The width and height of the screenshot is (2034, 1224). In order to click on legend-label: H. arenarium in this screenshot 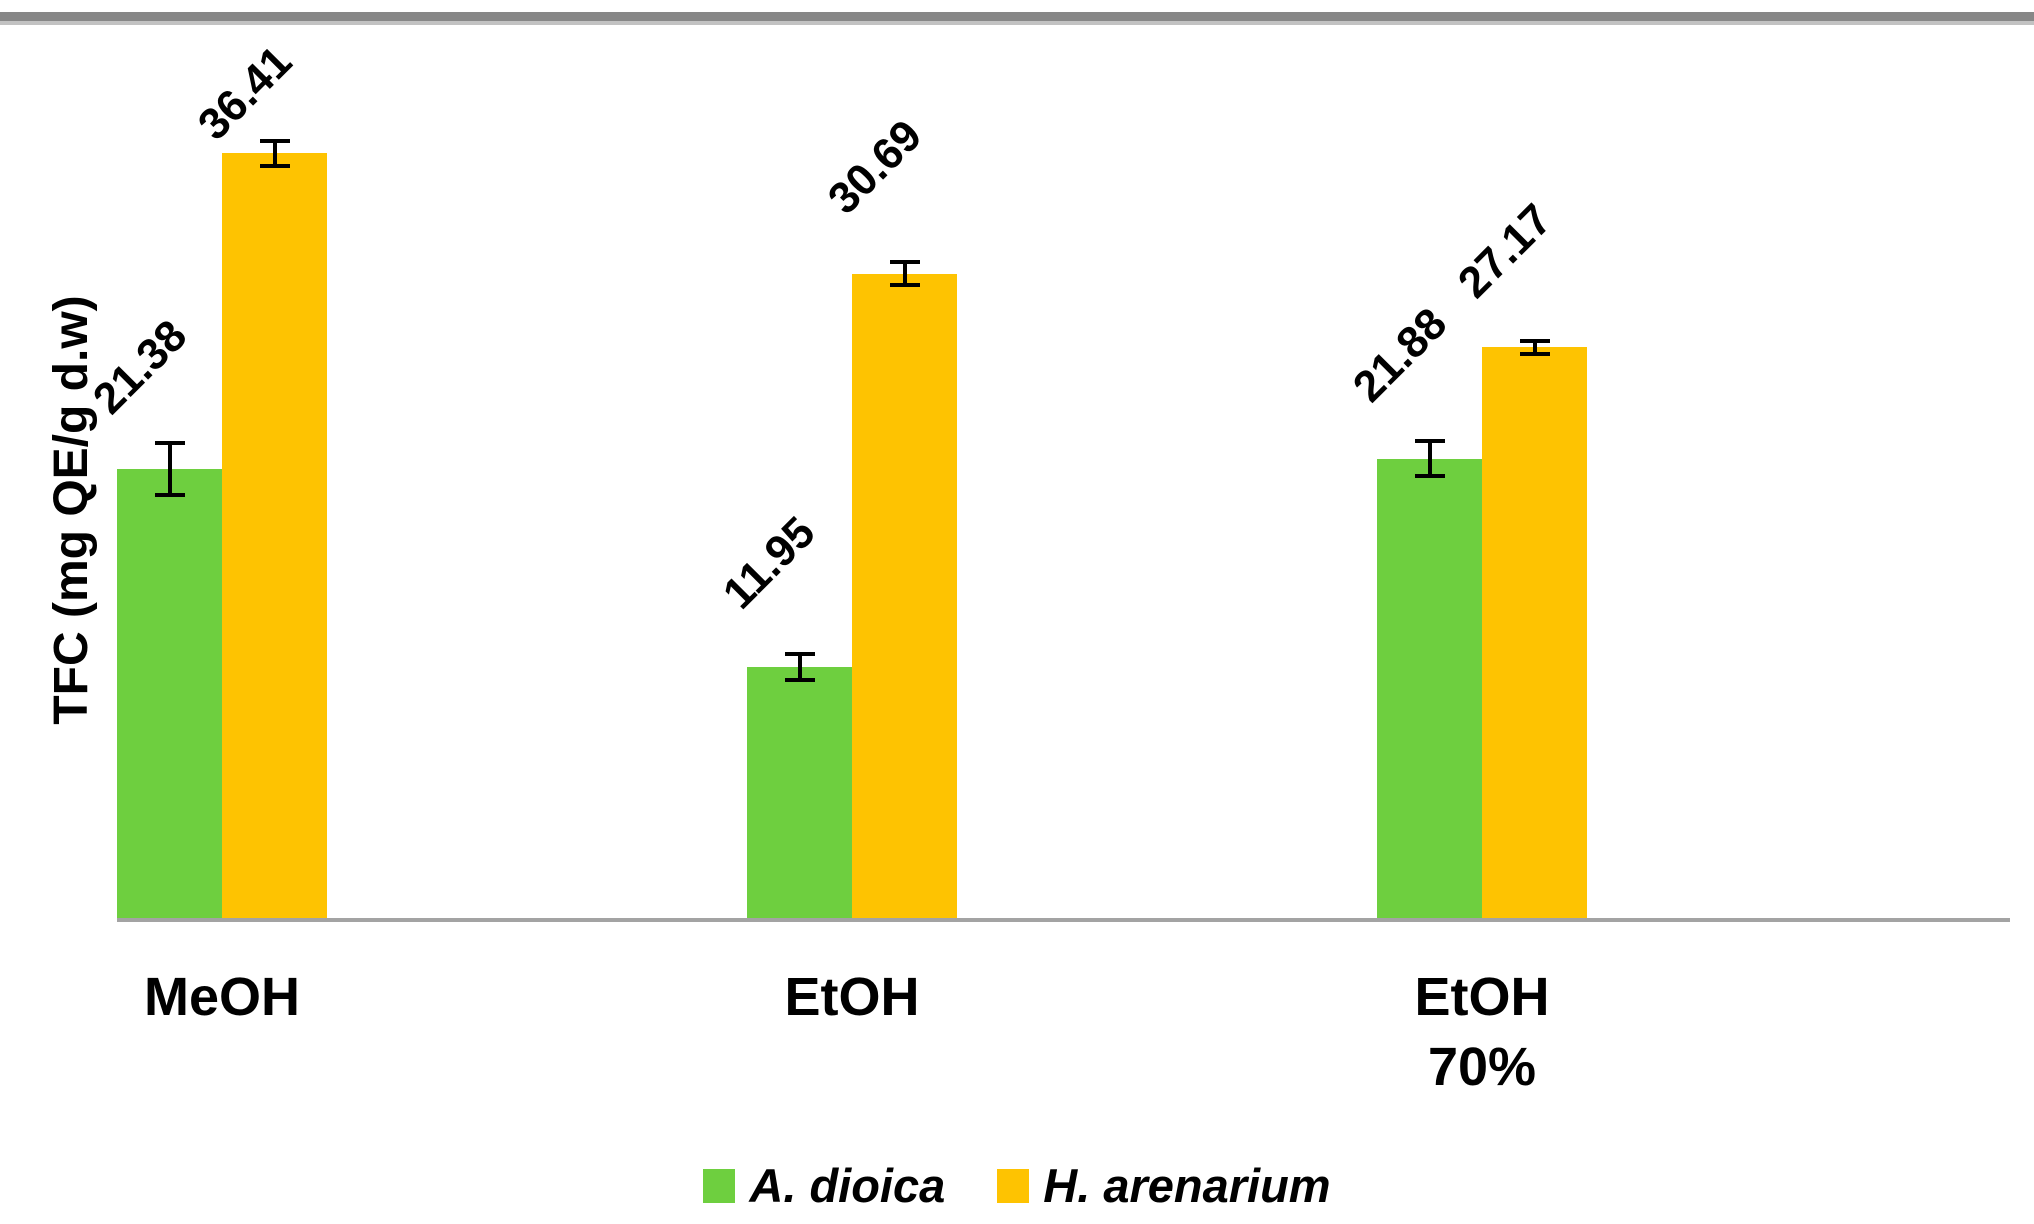, I will do `click(1187, 1185)`.